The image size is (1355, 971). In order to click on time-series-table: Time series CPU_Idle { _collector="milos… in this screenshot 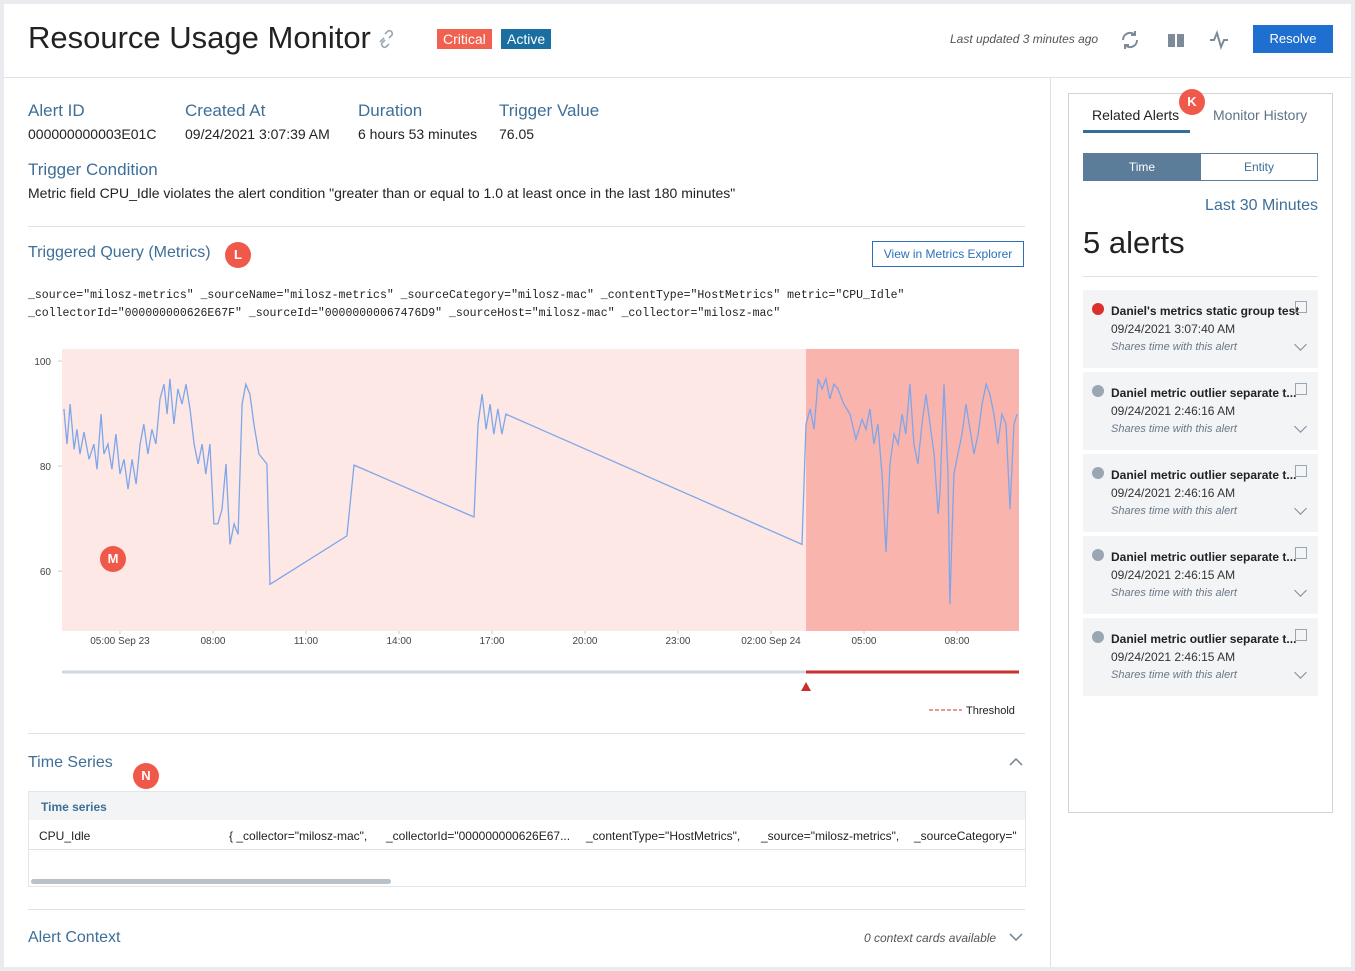, I will do `click(527, 839)`.